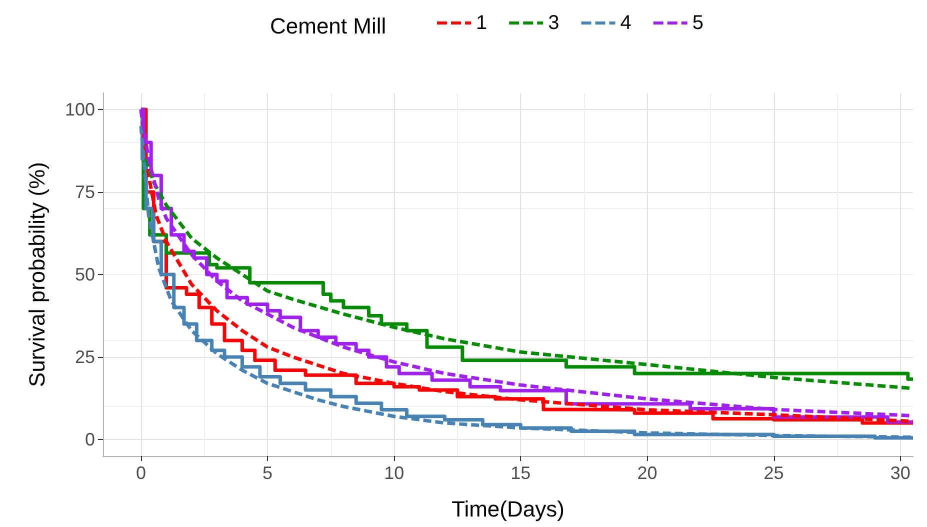 This screenshot has height=527, width=927. Describe the element at coordinates (89, 440) in the screenshot. I see `y-tick-label: 0` at that location.